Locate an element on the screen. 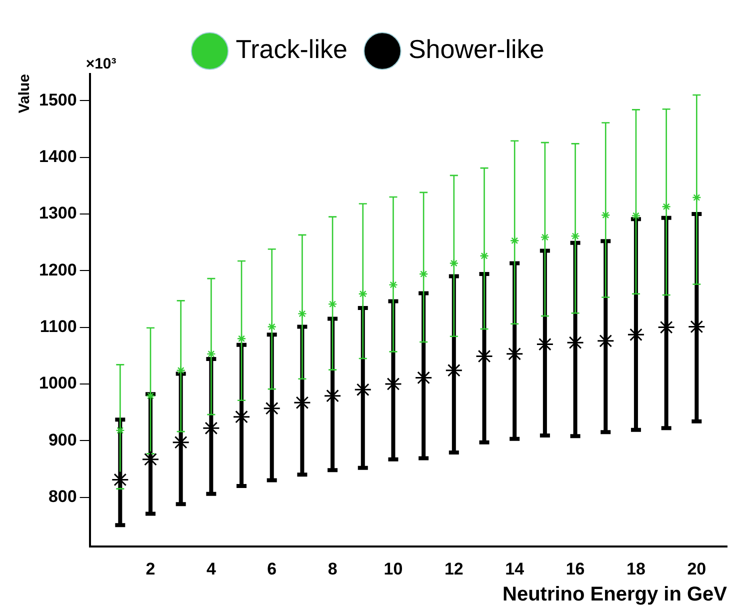 This screenshot has height=615, width=747. y-tick-label: 1100 is located at coordinates (58, 326).